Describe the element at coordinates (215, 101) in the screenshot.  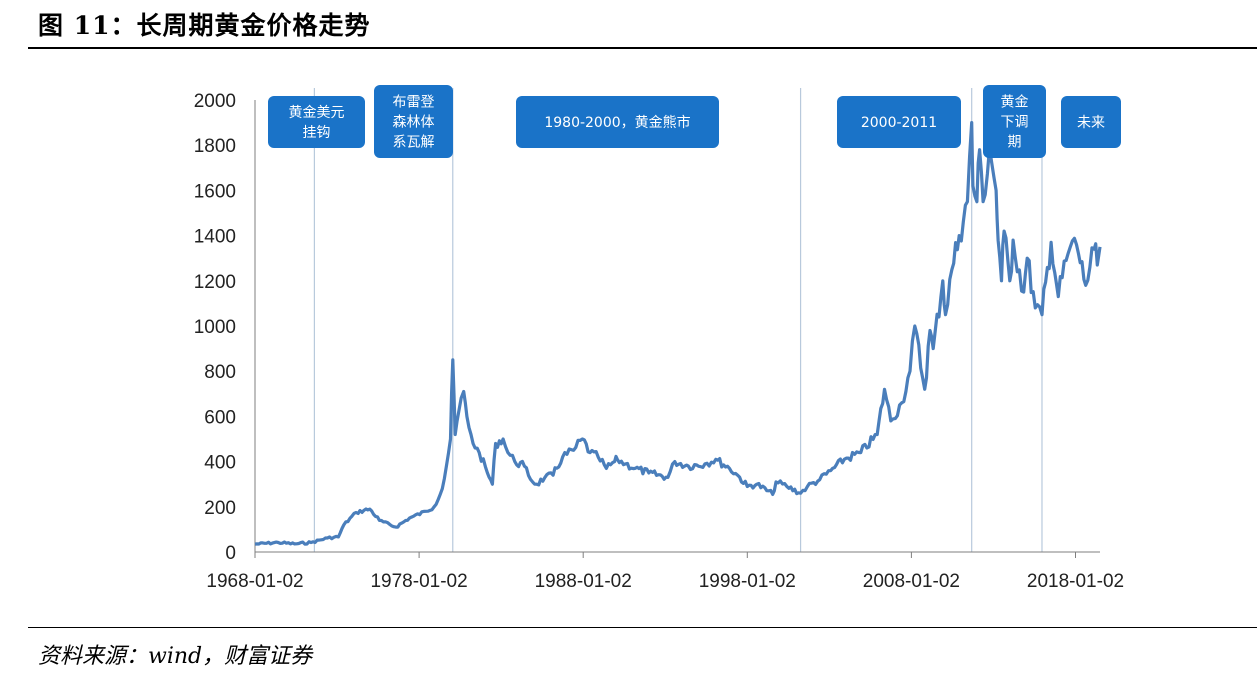
I see `y-tick-label: 2000` at that location.